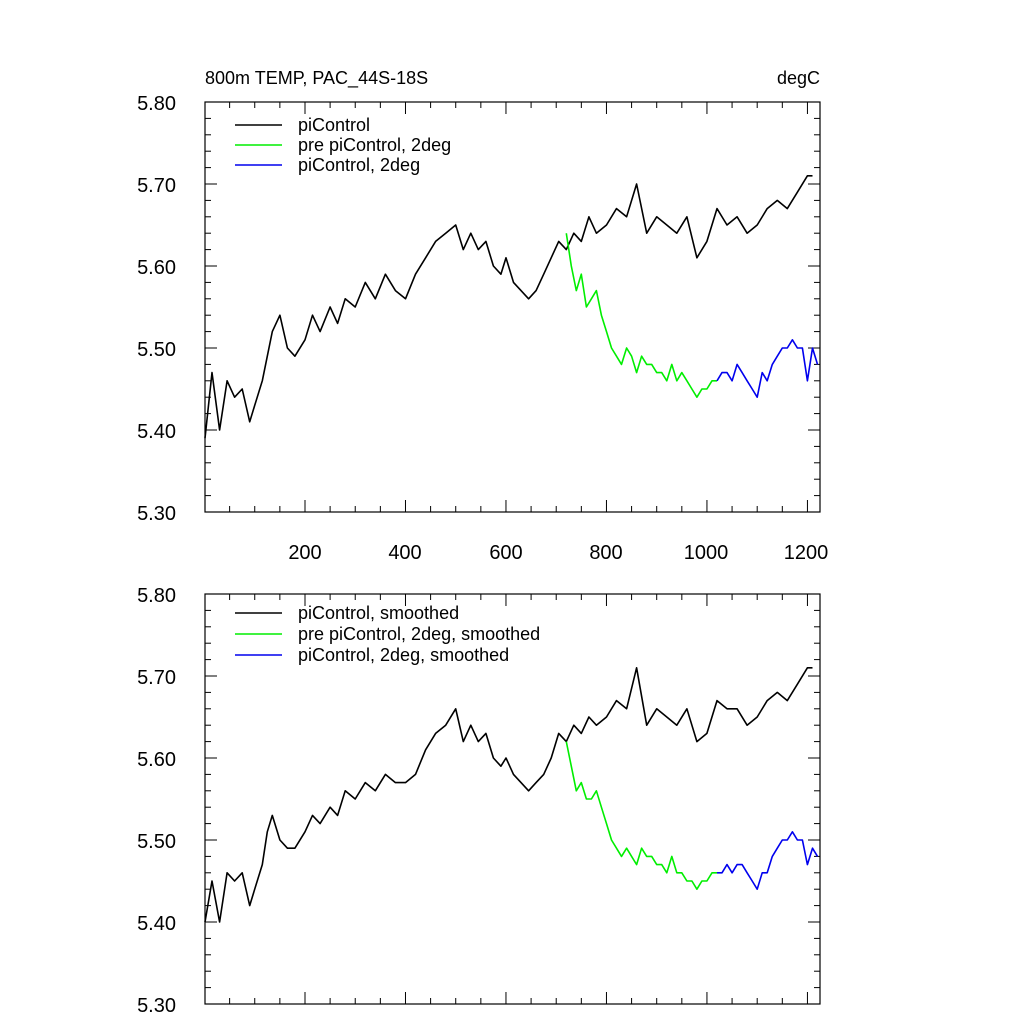 The image size is (1024, 1024). I want to click on x-tick-label: 600, so click(505, 553).